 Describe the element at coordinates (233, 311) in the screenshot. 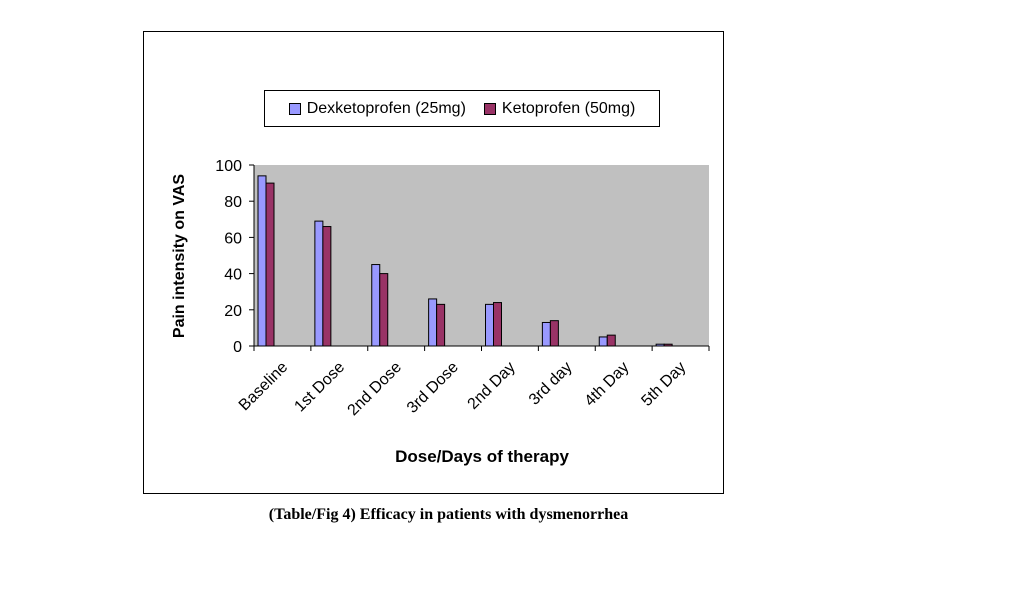

I see `y-tick-label: 20` at that location.